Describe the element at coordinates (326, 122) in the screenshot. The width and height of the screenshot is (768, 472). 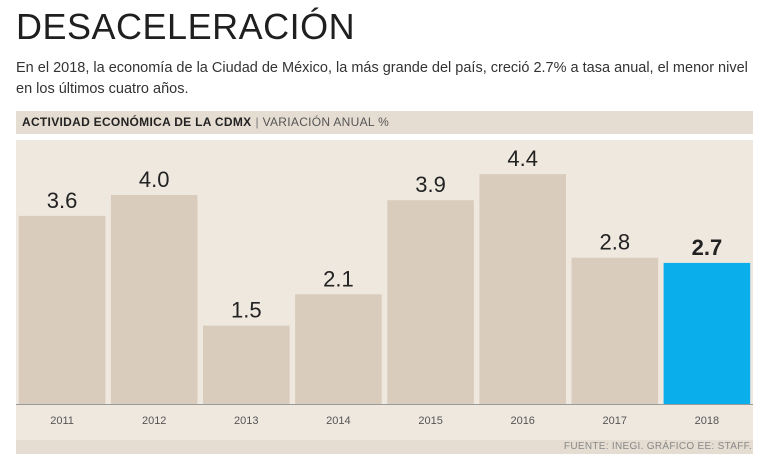
I see `band-label-unit: VARIACIÓN ANUAL %` at that location.